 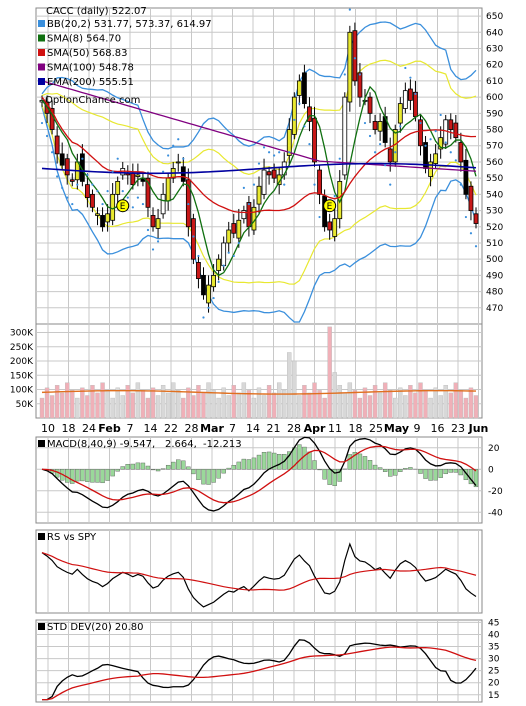 What do you see at coordinates (438, 428) in the screenshot?
I see `x-tick-label: 16` at bounding box center [438, 428].